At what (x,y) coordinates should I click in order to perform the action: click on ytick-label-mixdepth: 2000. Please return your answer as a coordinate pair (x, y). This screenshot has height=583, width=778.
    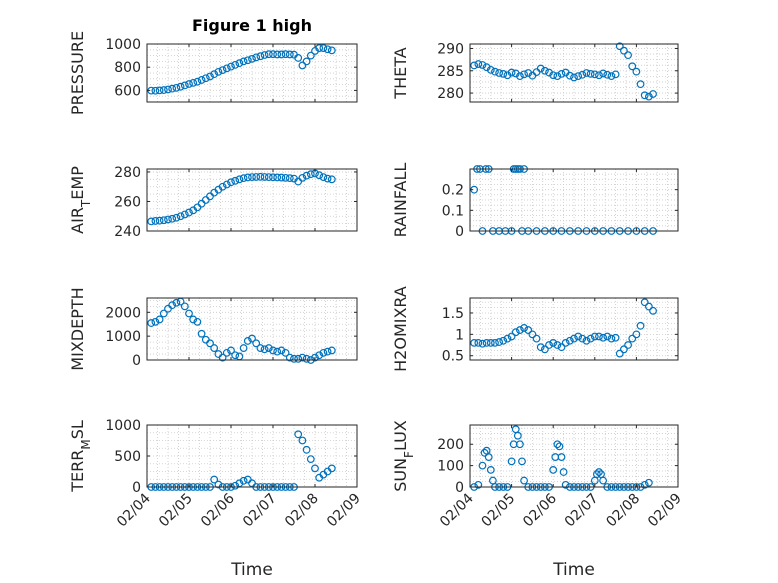
    Looking at the image, I should click on (123, 313).